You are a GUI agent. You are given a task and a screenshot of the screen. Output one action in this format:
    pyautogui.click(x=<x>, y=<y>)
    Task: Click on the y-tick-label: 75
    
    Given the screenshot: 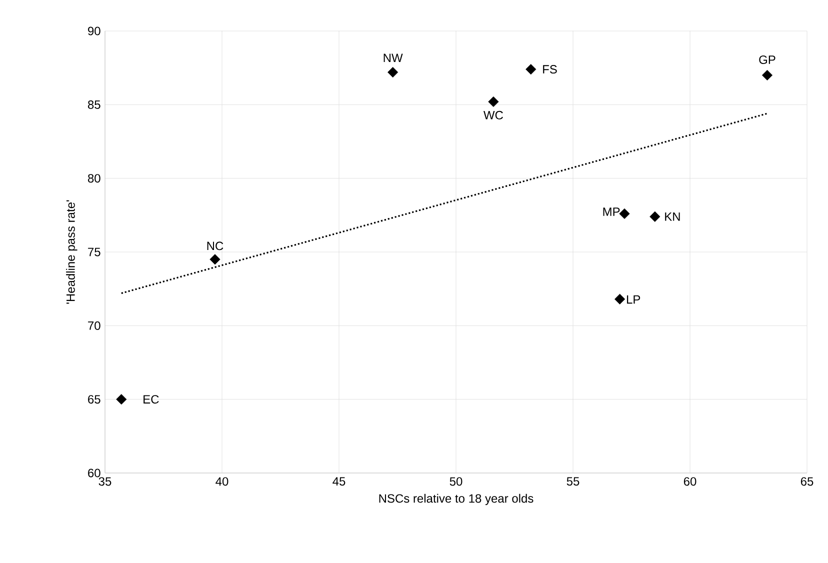 What is the action you would take?
    pyautogui.click(x=94, y=252)
    